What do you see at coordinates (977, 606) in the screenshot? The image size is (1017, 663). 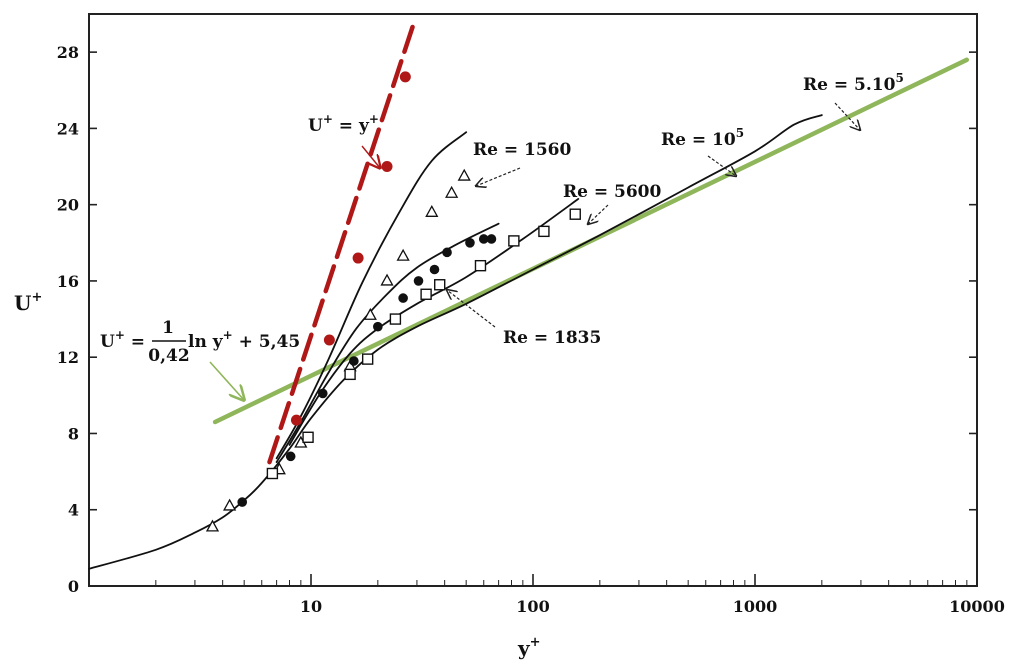 I see `x-tick-label: 10000` at bounding box center [977, 606].